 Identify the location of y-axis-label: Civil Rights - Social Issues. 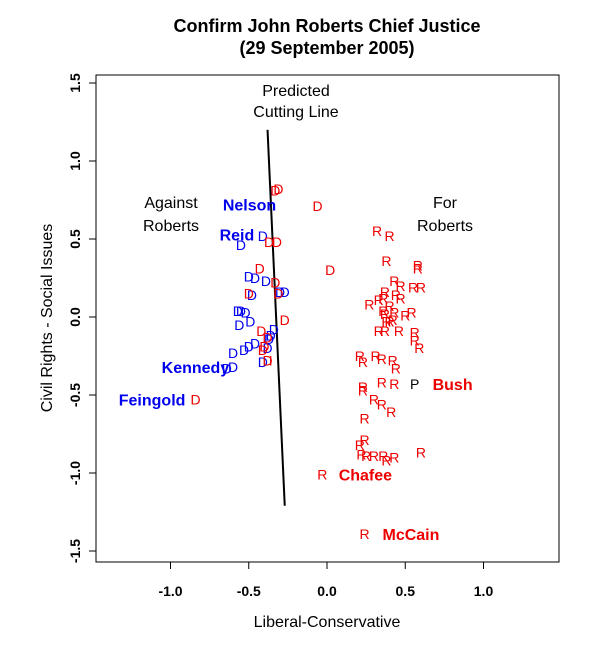
(47, 318).